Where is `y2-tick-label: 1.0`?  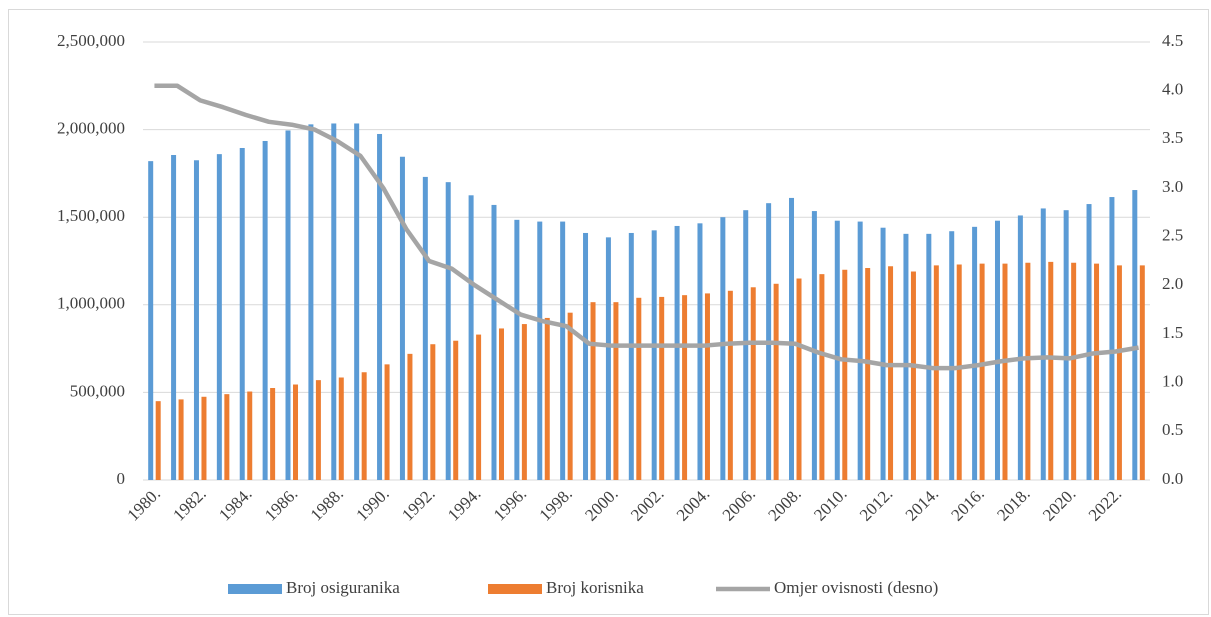
y2-tick-label: 1.0 is located at coordinates (1172, 381).